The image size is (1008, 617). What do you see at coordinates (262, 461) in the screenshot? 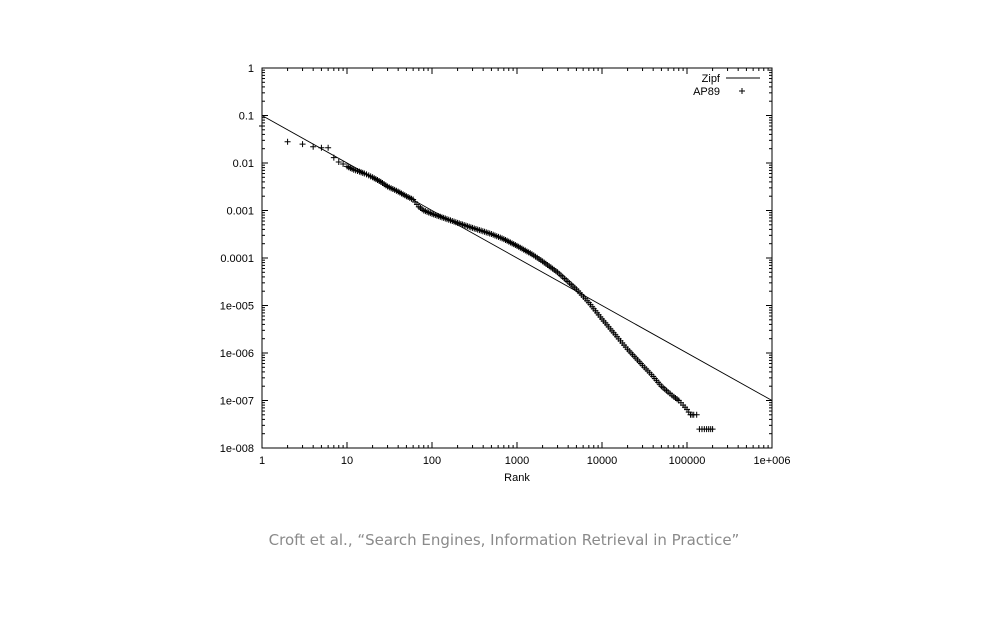
I see `x-tick-label: 1` at bounding box center [262, 461].